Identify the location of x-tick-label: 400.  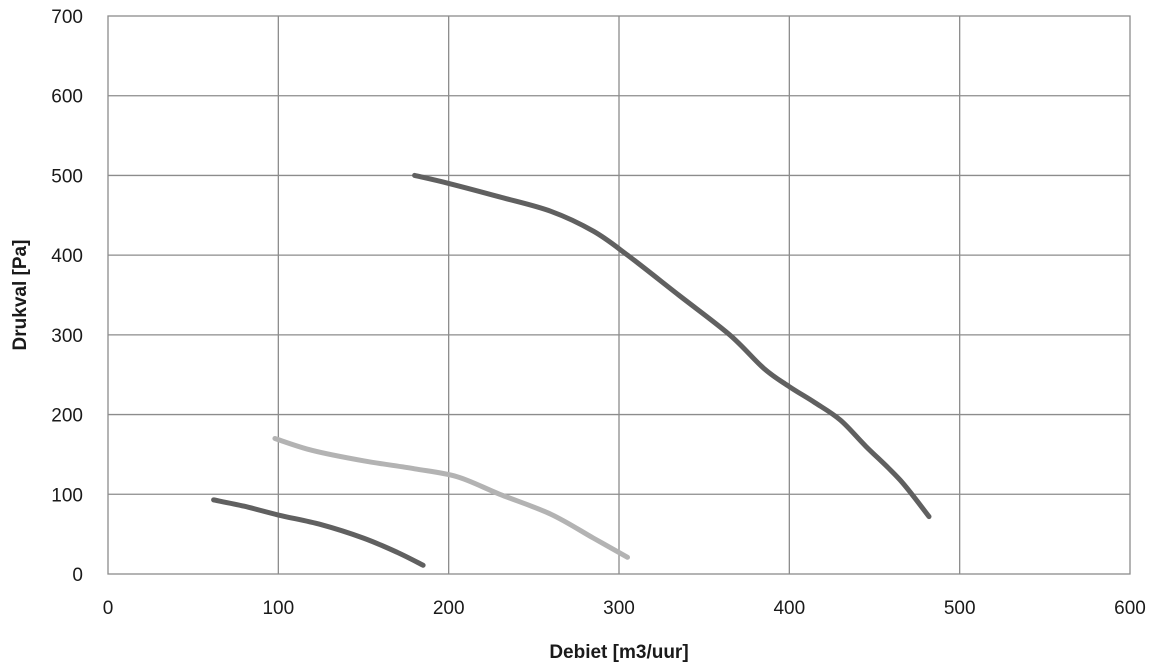
(789, 608).